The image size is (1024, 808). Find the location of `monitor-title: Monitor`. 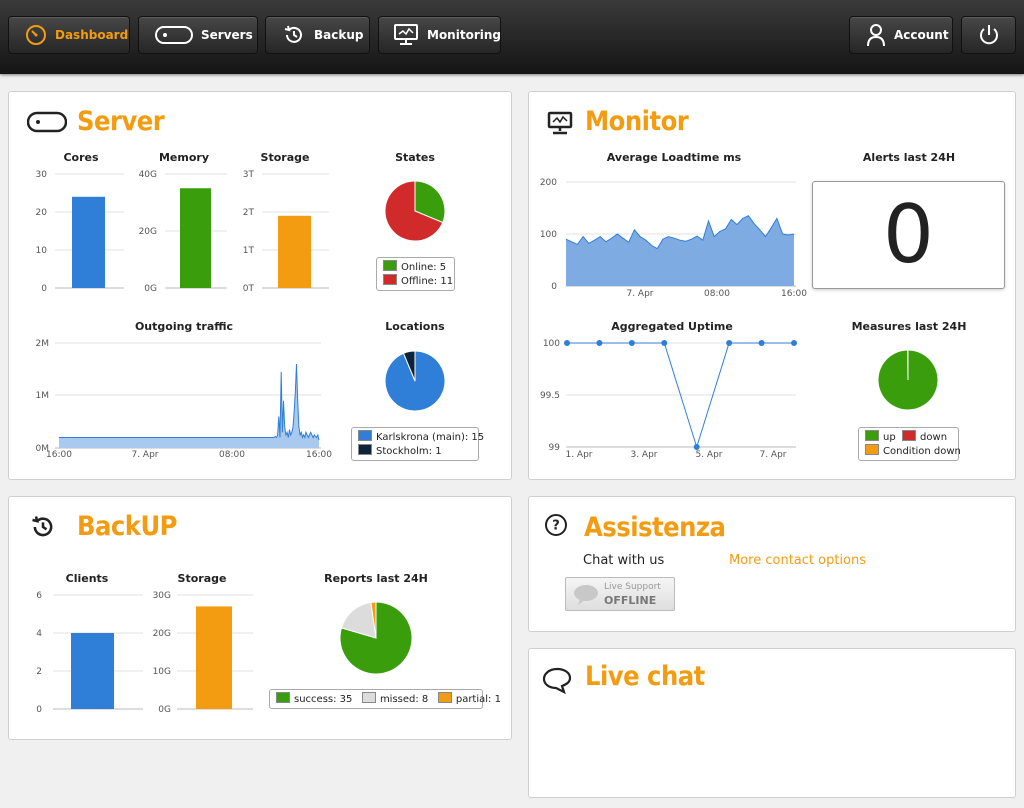

monitor-title: Monitor is located at coordinates (637, 121).